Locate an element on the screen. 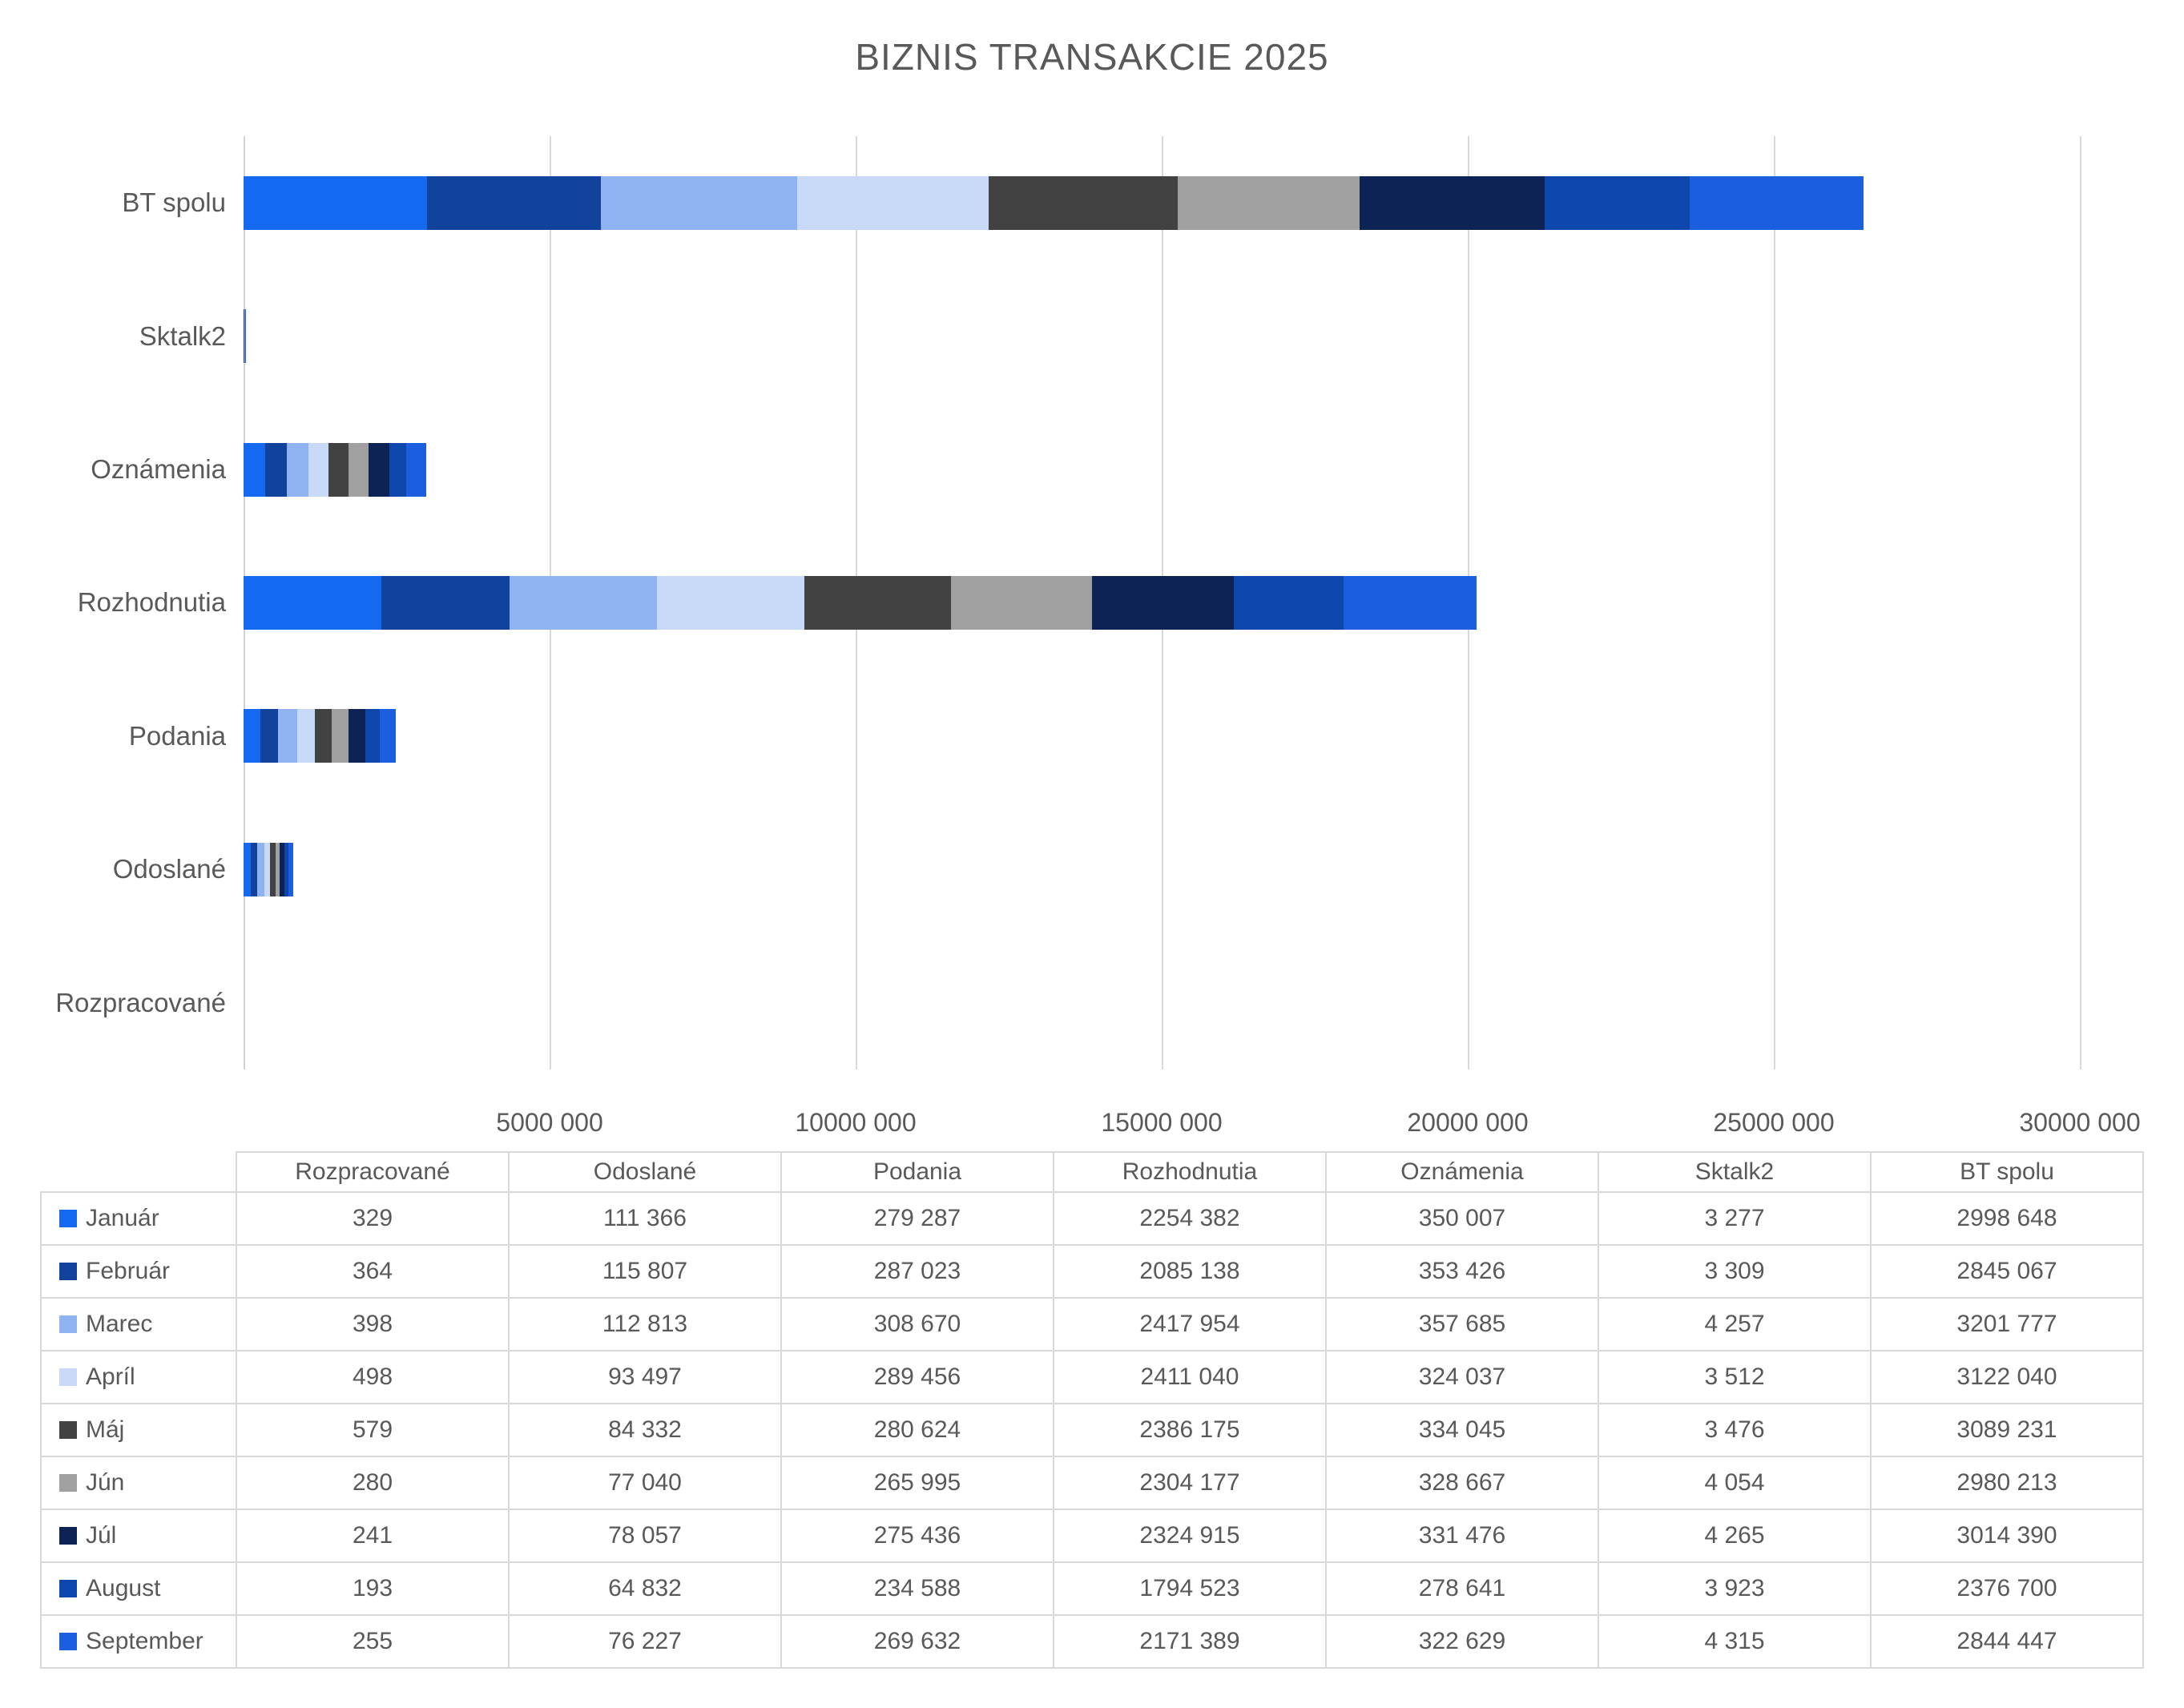 This screenshot has width=2184, height=1708. cell-jun-odoslane: 77 040 is located at coordinates (645, 1483).